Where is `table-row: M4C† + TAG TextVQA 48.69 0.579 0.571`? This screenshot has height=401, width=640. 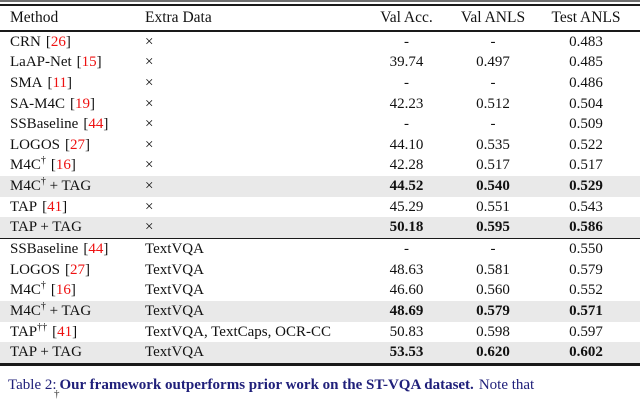
table-row: M4C† + TAG TextVQA 48.69 0.579 0.571 is located at coordinates (320, 311).